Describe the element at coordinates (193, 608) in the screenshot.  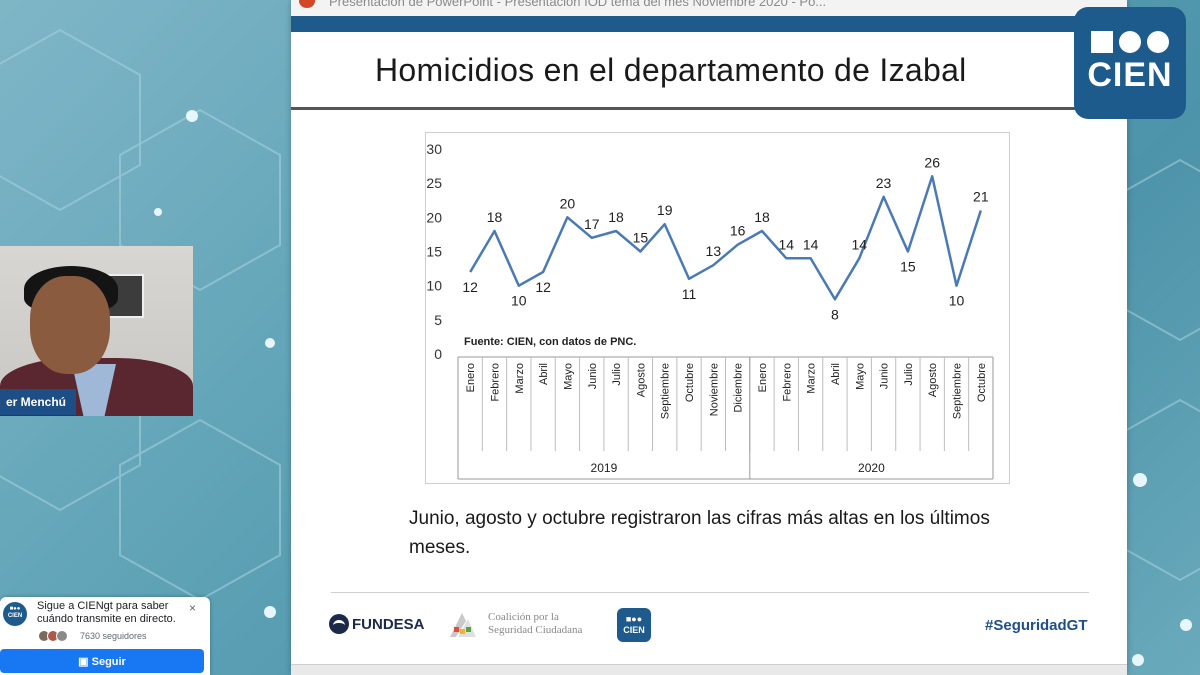
I see `close-icon: ×` at that location.